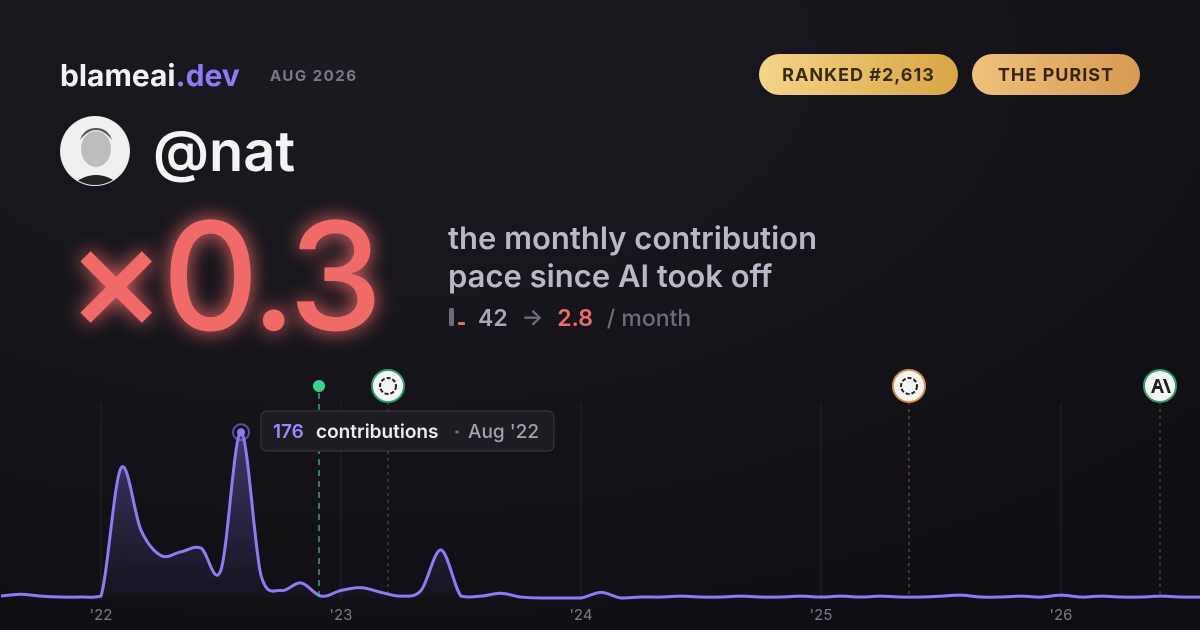 Image resolution: width=1200 pixels, height=630 pixels. I want to click on stats: 42 → 2.8 / month, so click(584, 318).